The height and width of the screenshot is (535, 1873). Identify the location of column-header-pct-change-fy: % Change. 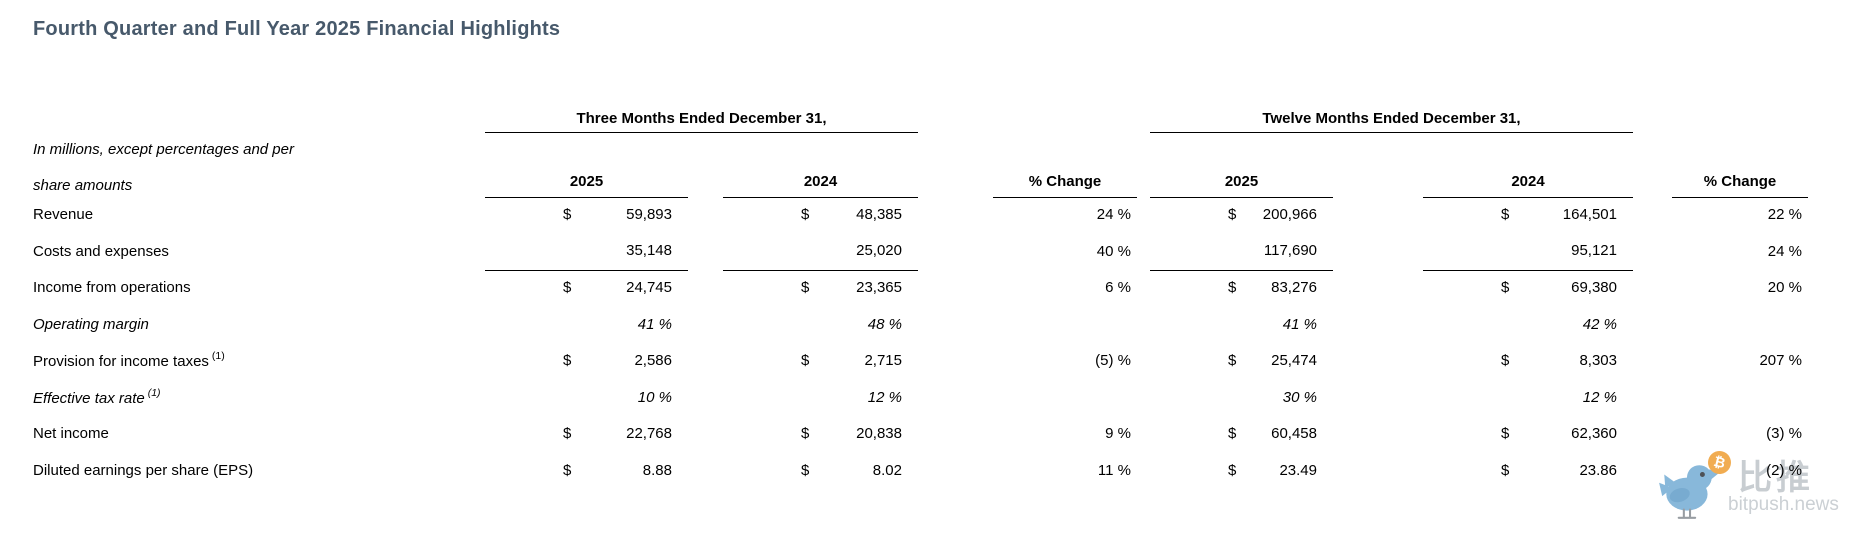
(1740, 183).